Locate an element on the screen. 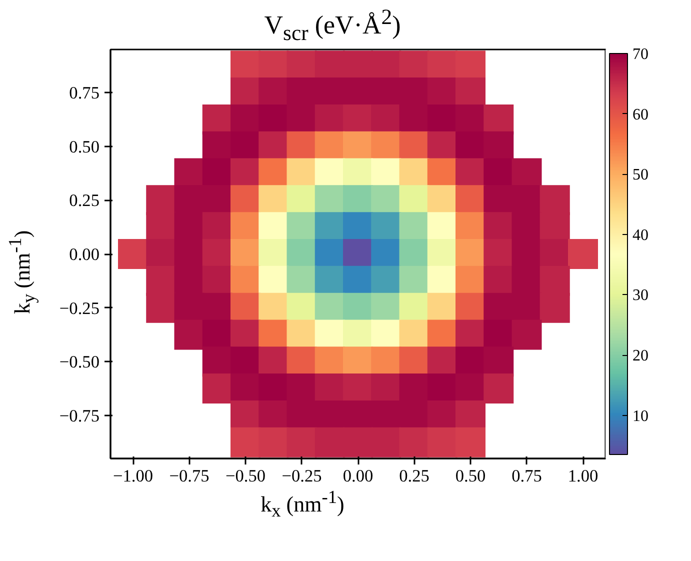 The height and width of the screenshot is (561, 691). x-tick-label: 0.75 is located at coordinates (527, 476).